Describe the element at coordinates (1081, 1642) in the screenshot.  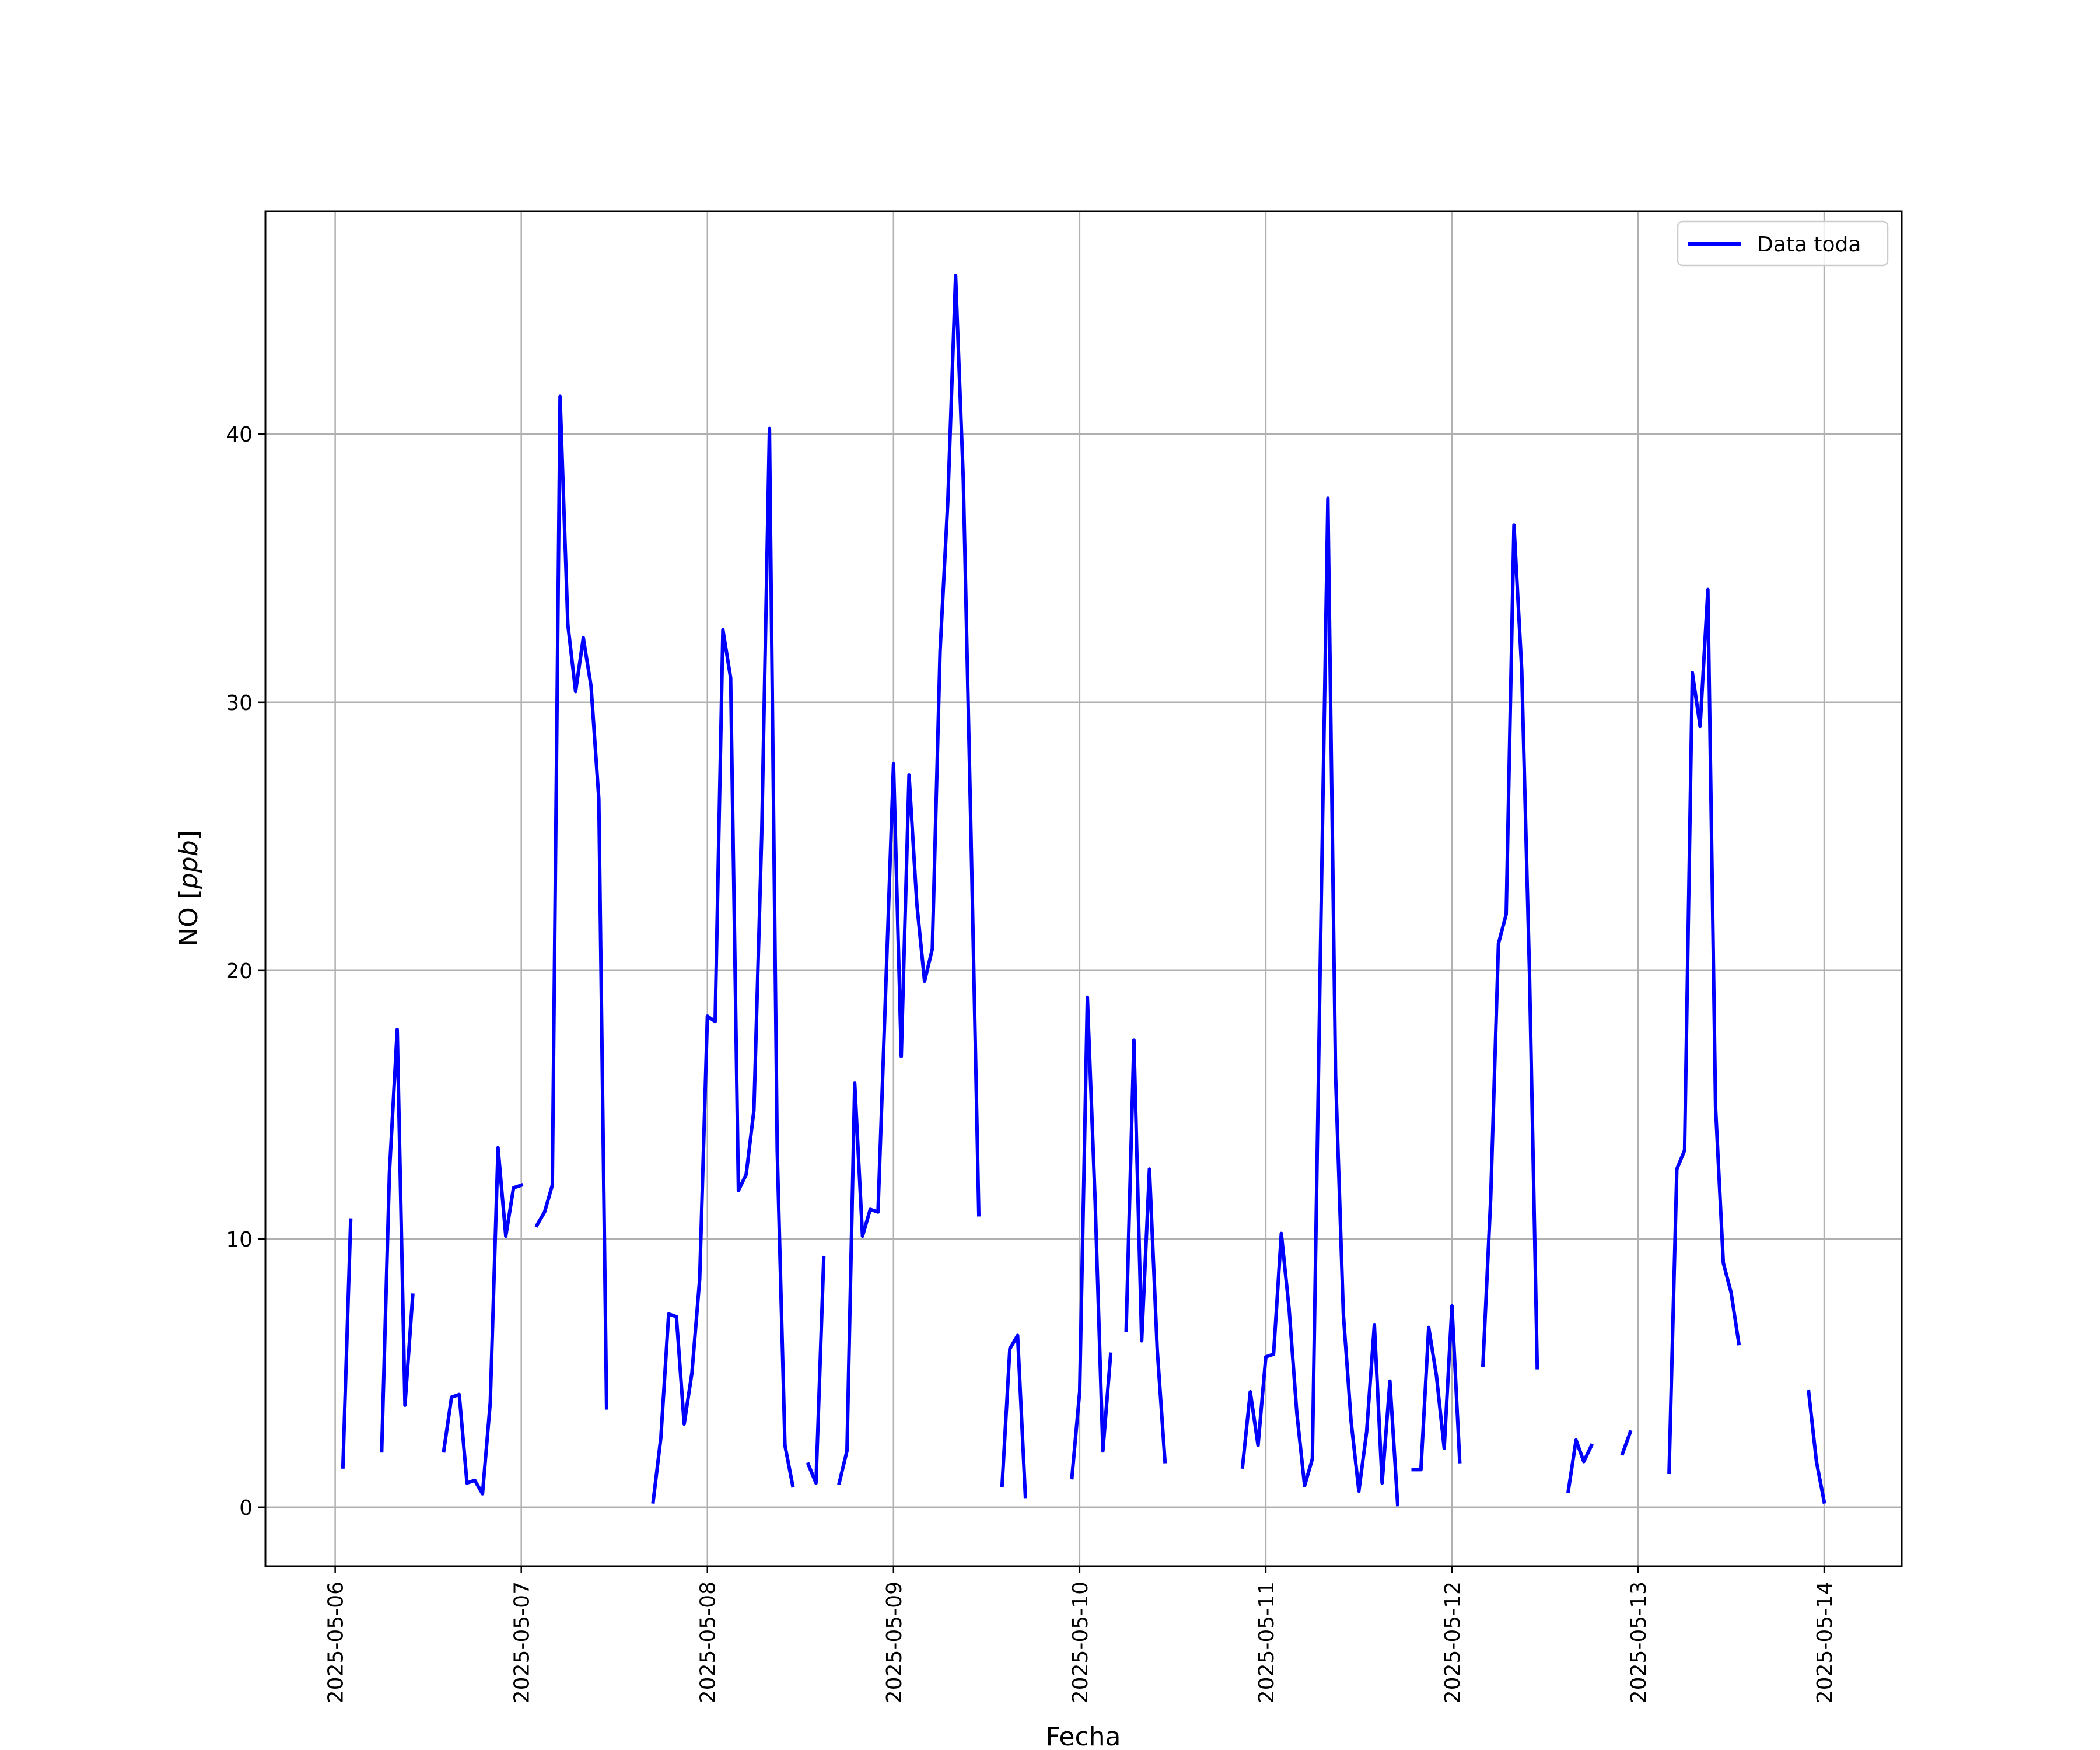
I see `x-tick-label: 2025-05-10` at that location.